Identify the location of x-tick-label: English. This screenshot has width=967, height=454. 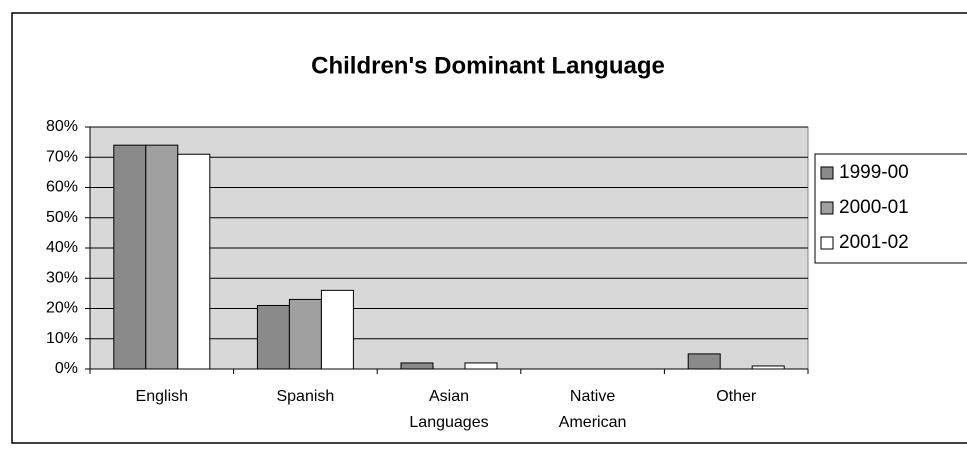
(162, 396).